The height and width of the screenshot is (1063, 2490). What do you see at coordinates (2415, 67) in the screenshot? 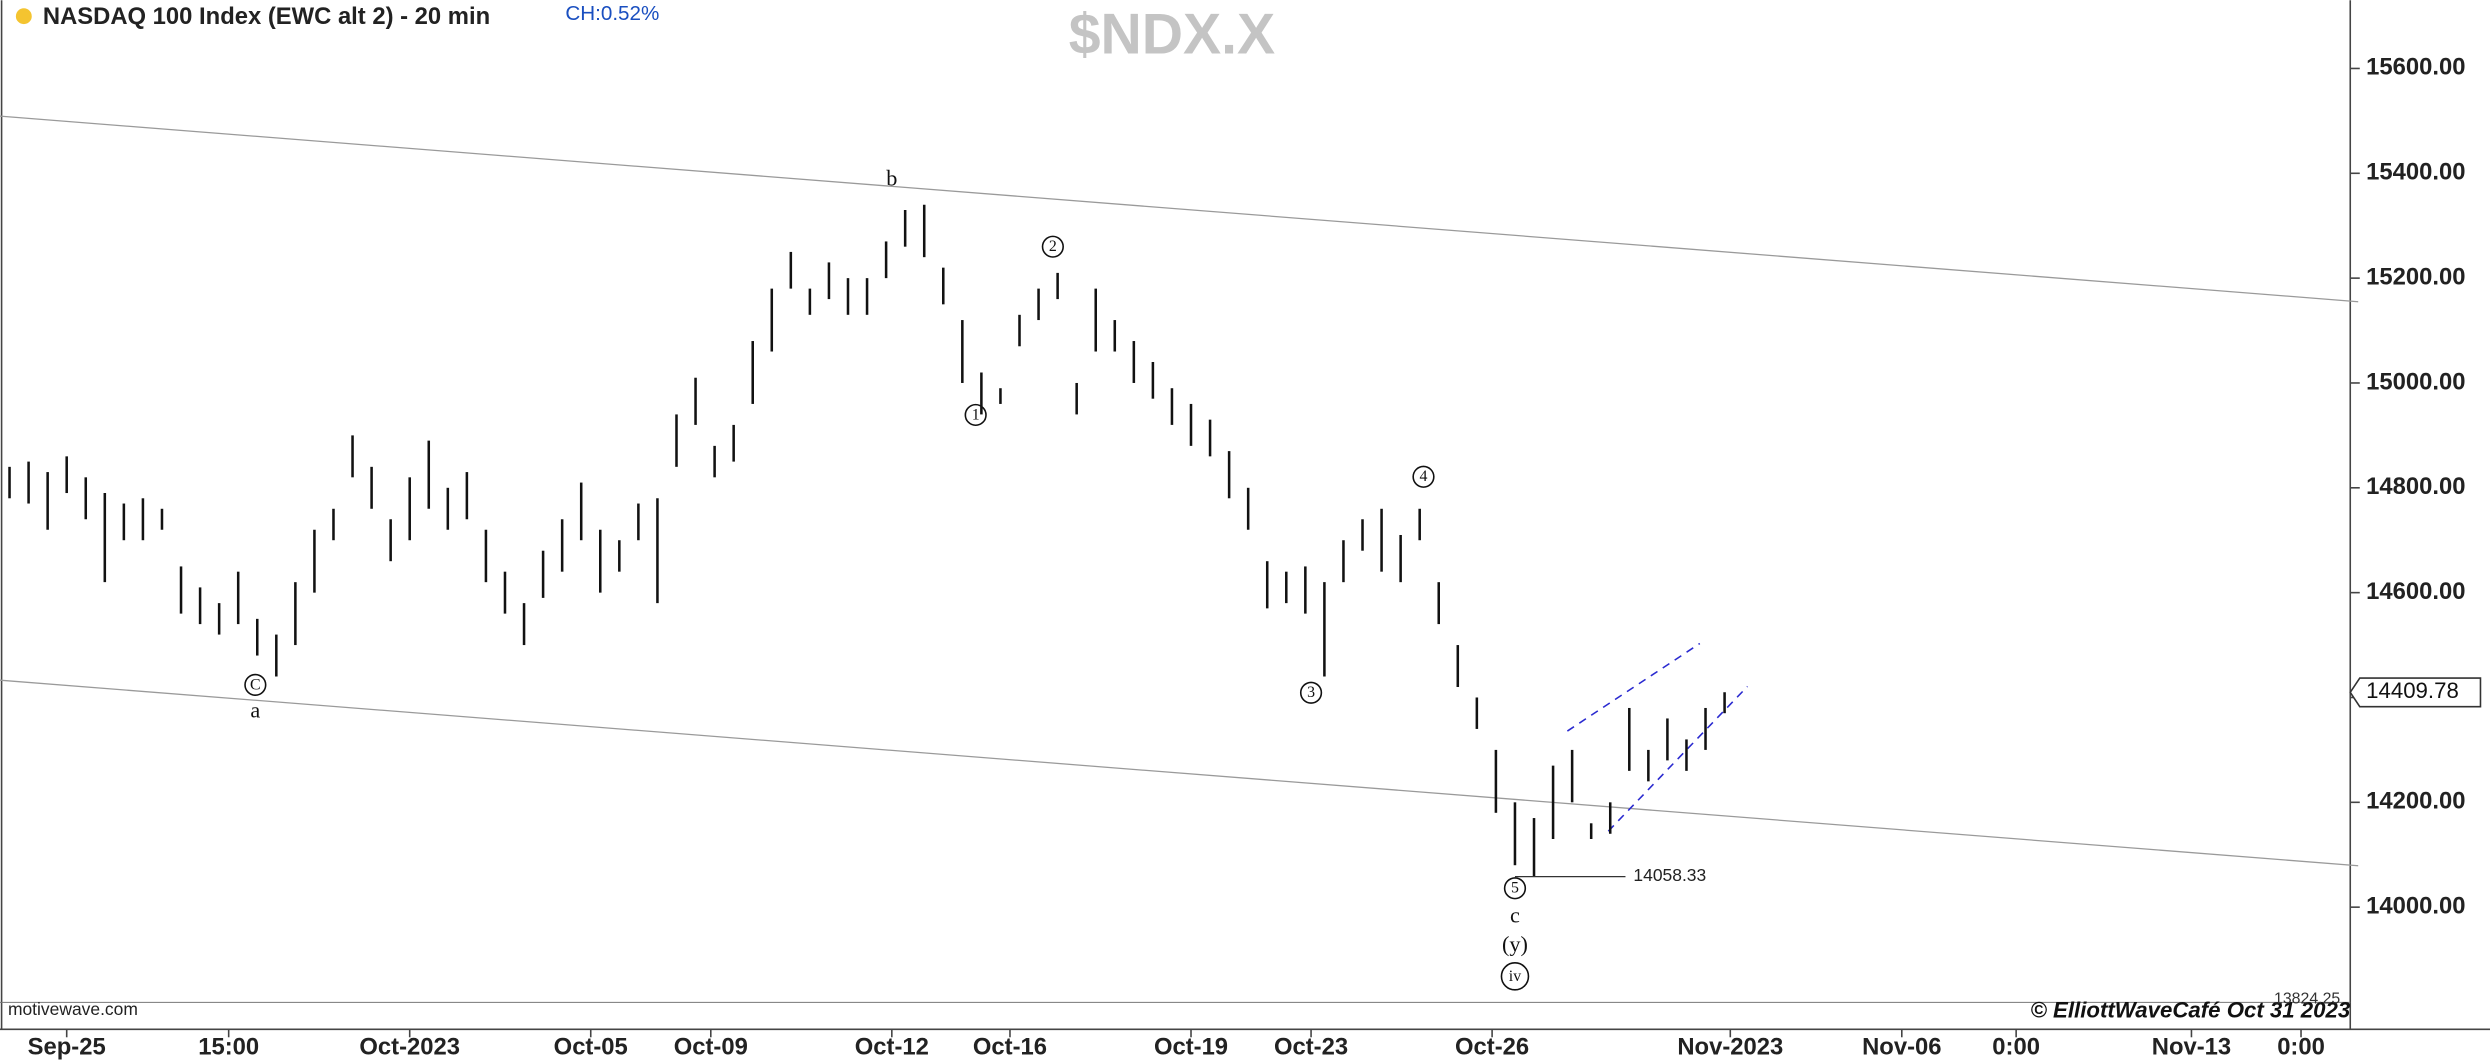
I see `y-tick-label: 15600.00` at bounding box center [2415, 67].